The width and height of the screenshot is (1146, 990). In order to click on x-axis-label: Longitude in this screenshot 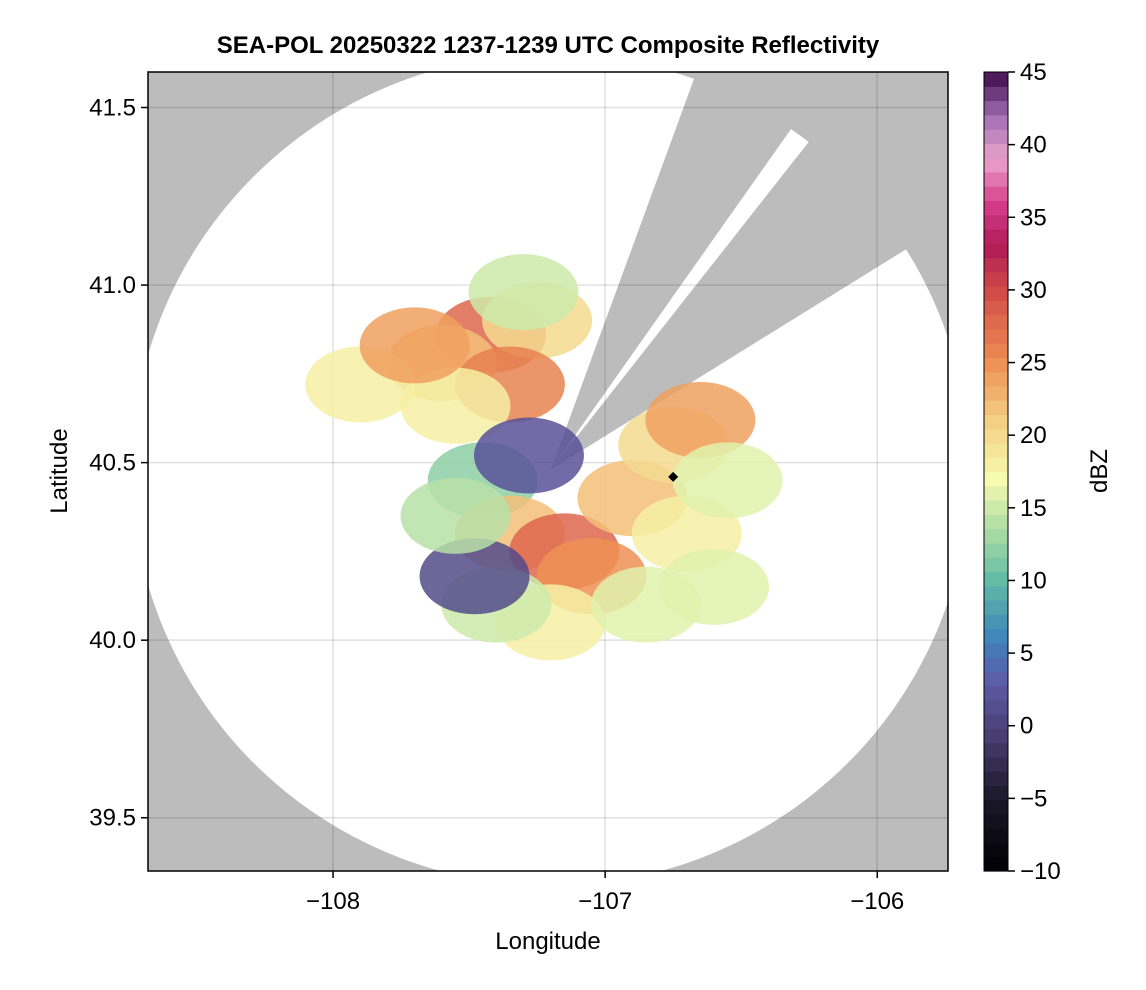, I will do `click(548, 941)`.